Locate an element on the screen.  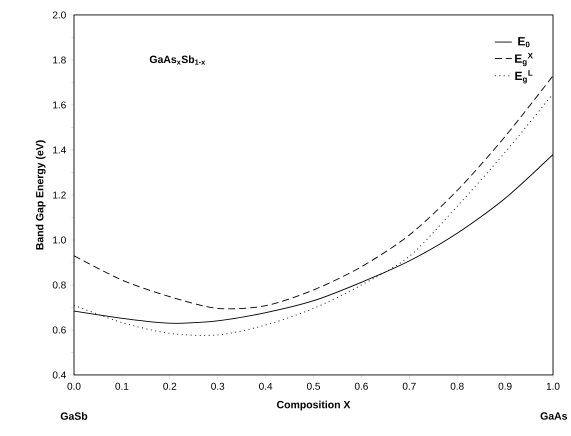
y-tick-label: 0.8 is located at coordinates (59, 285).